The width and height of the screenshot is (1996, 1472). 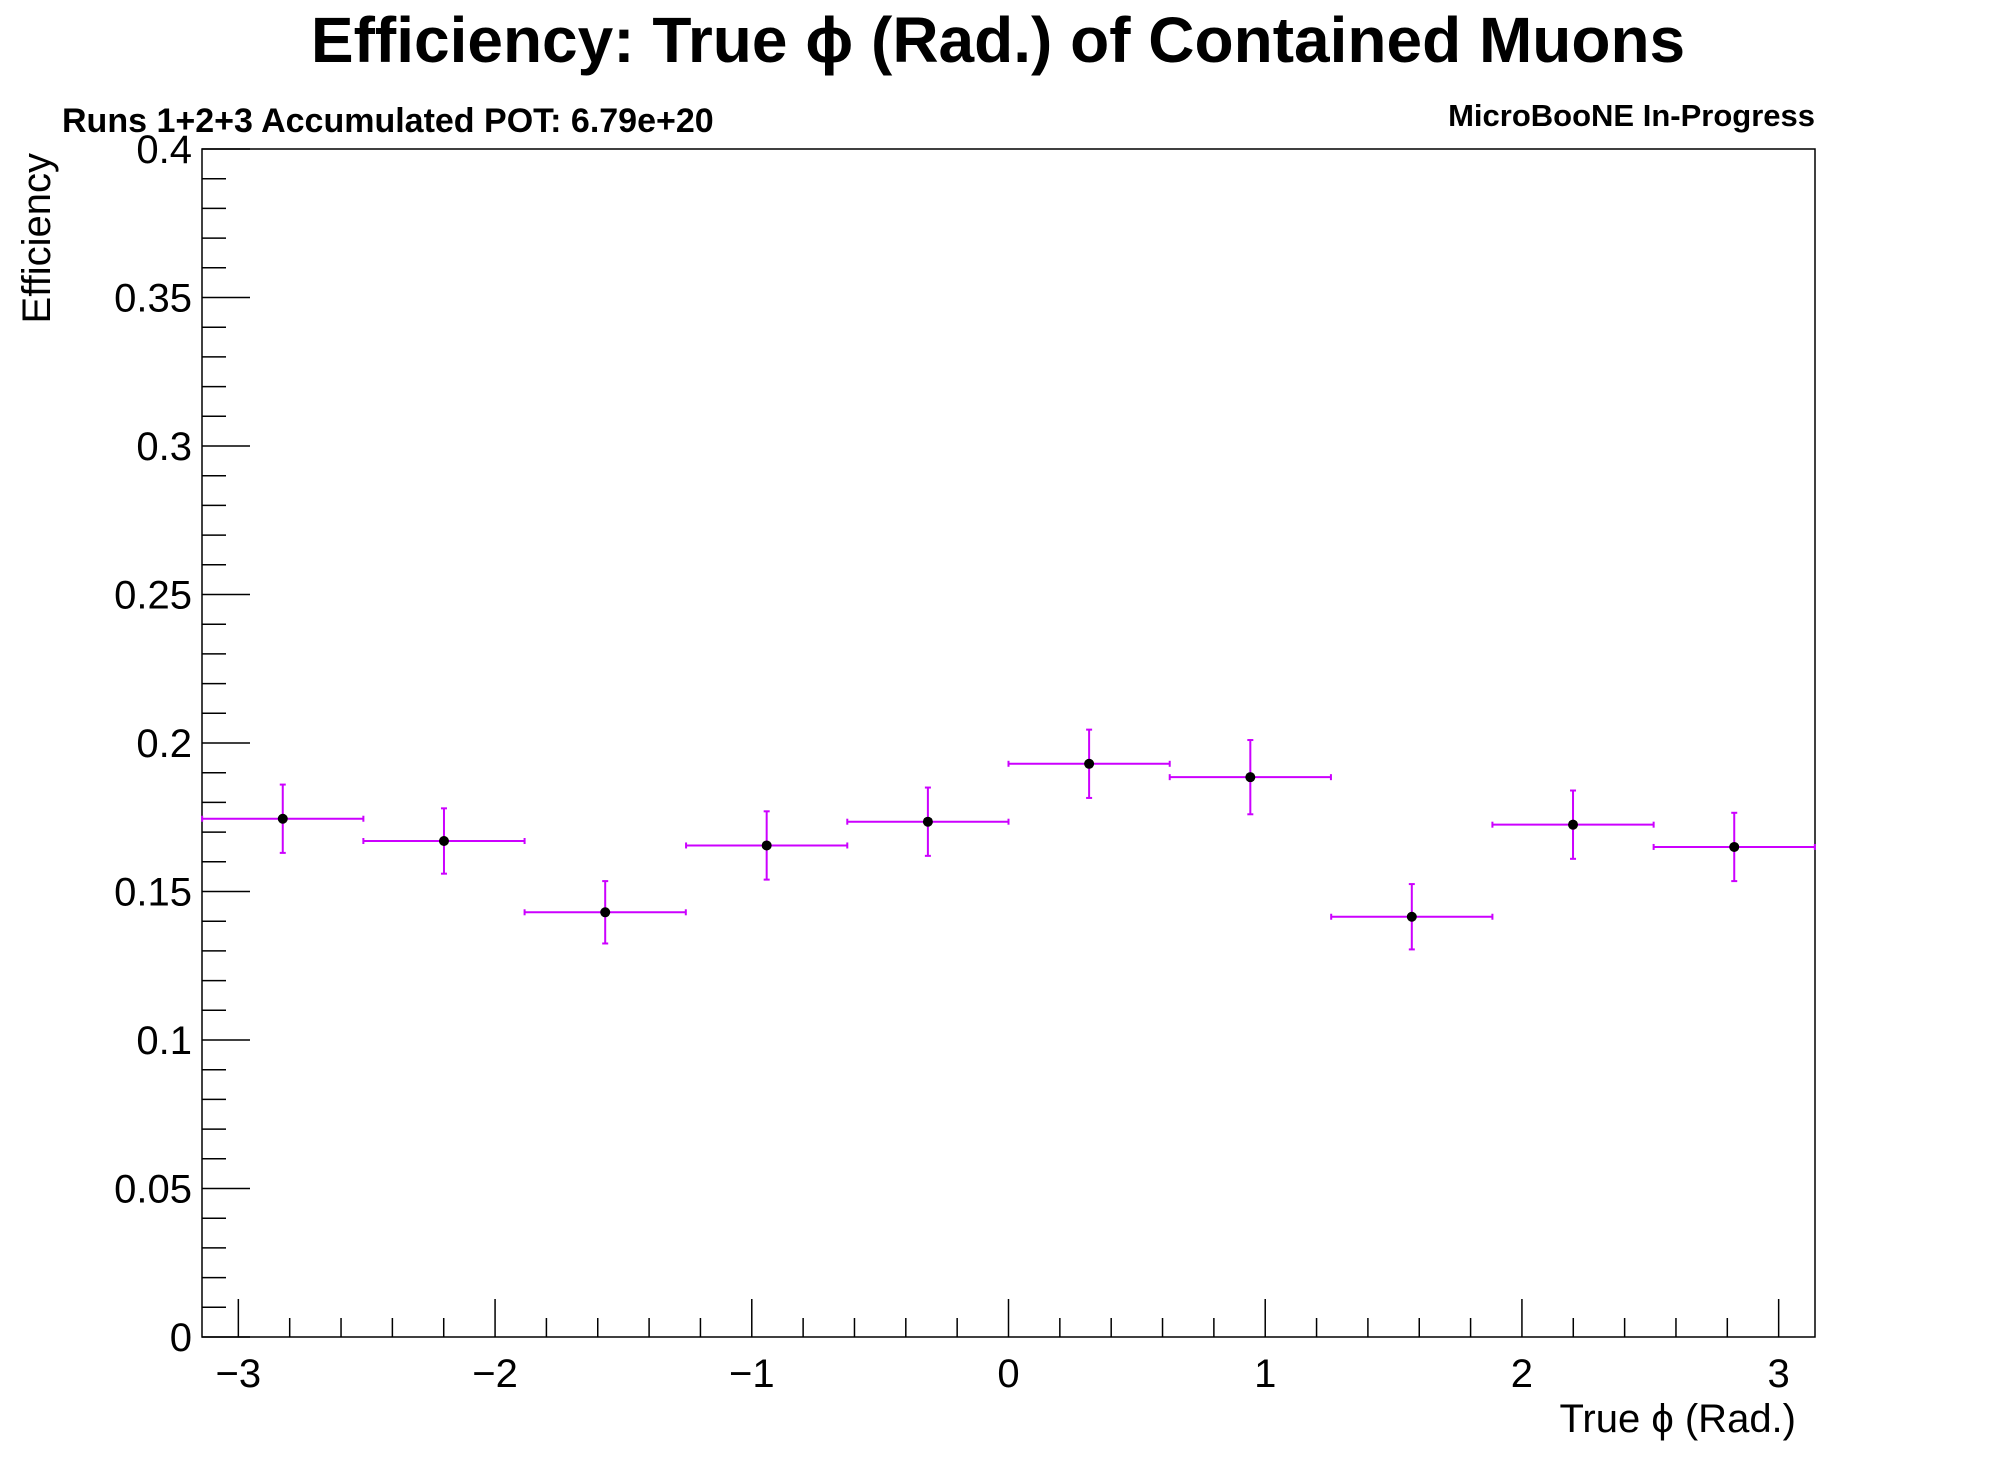 I want to click on data-series, so click(x=1008, y=839).